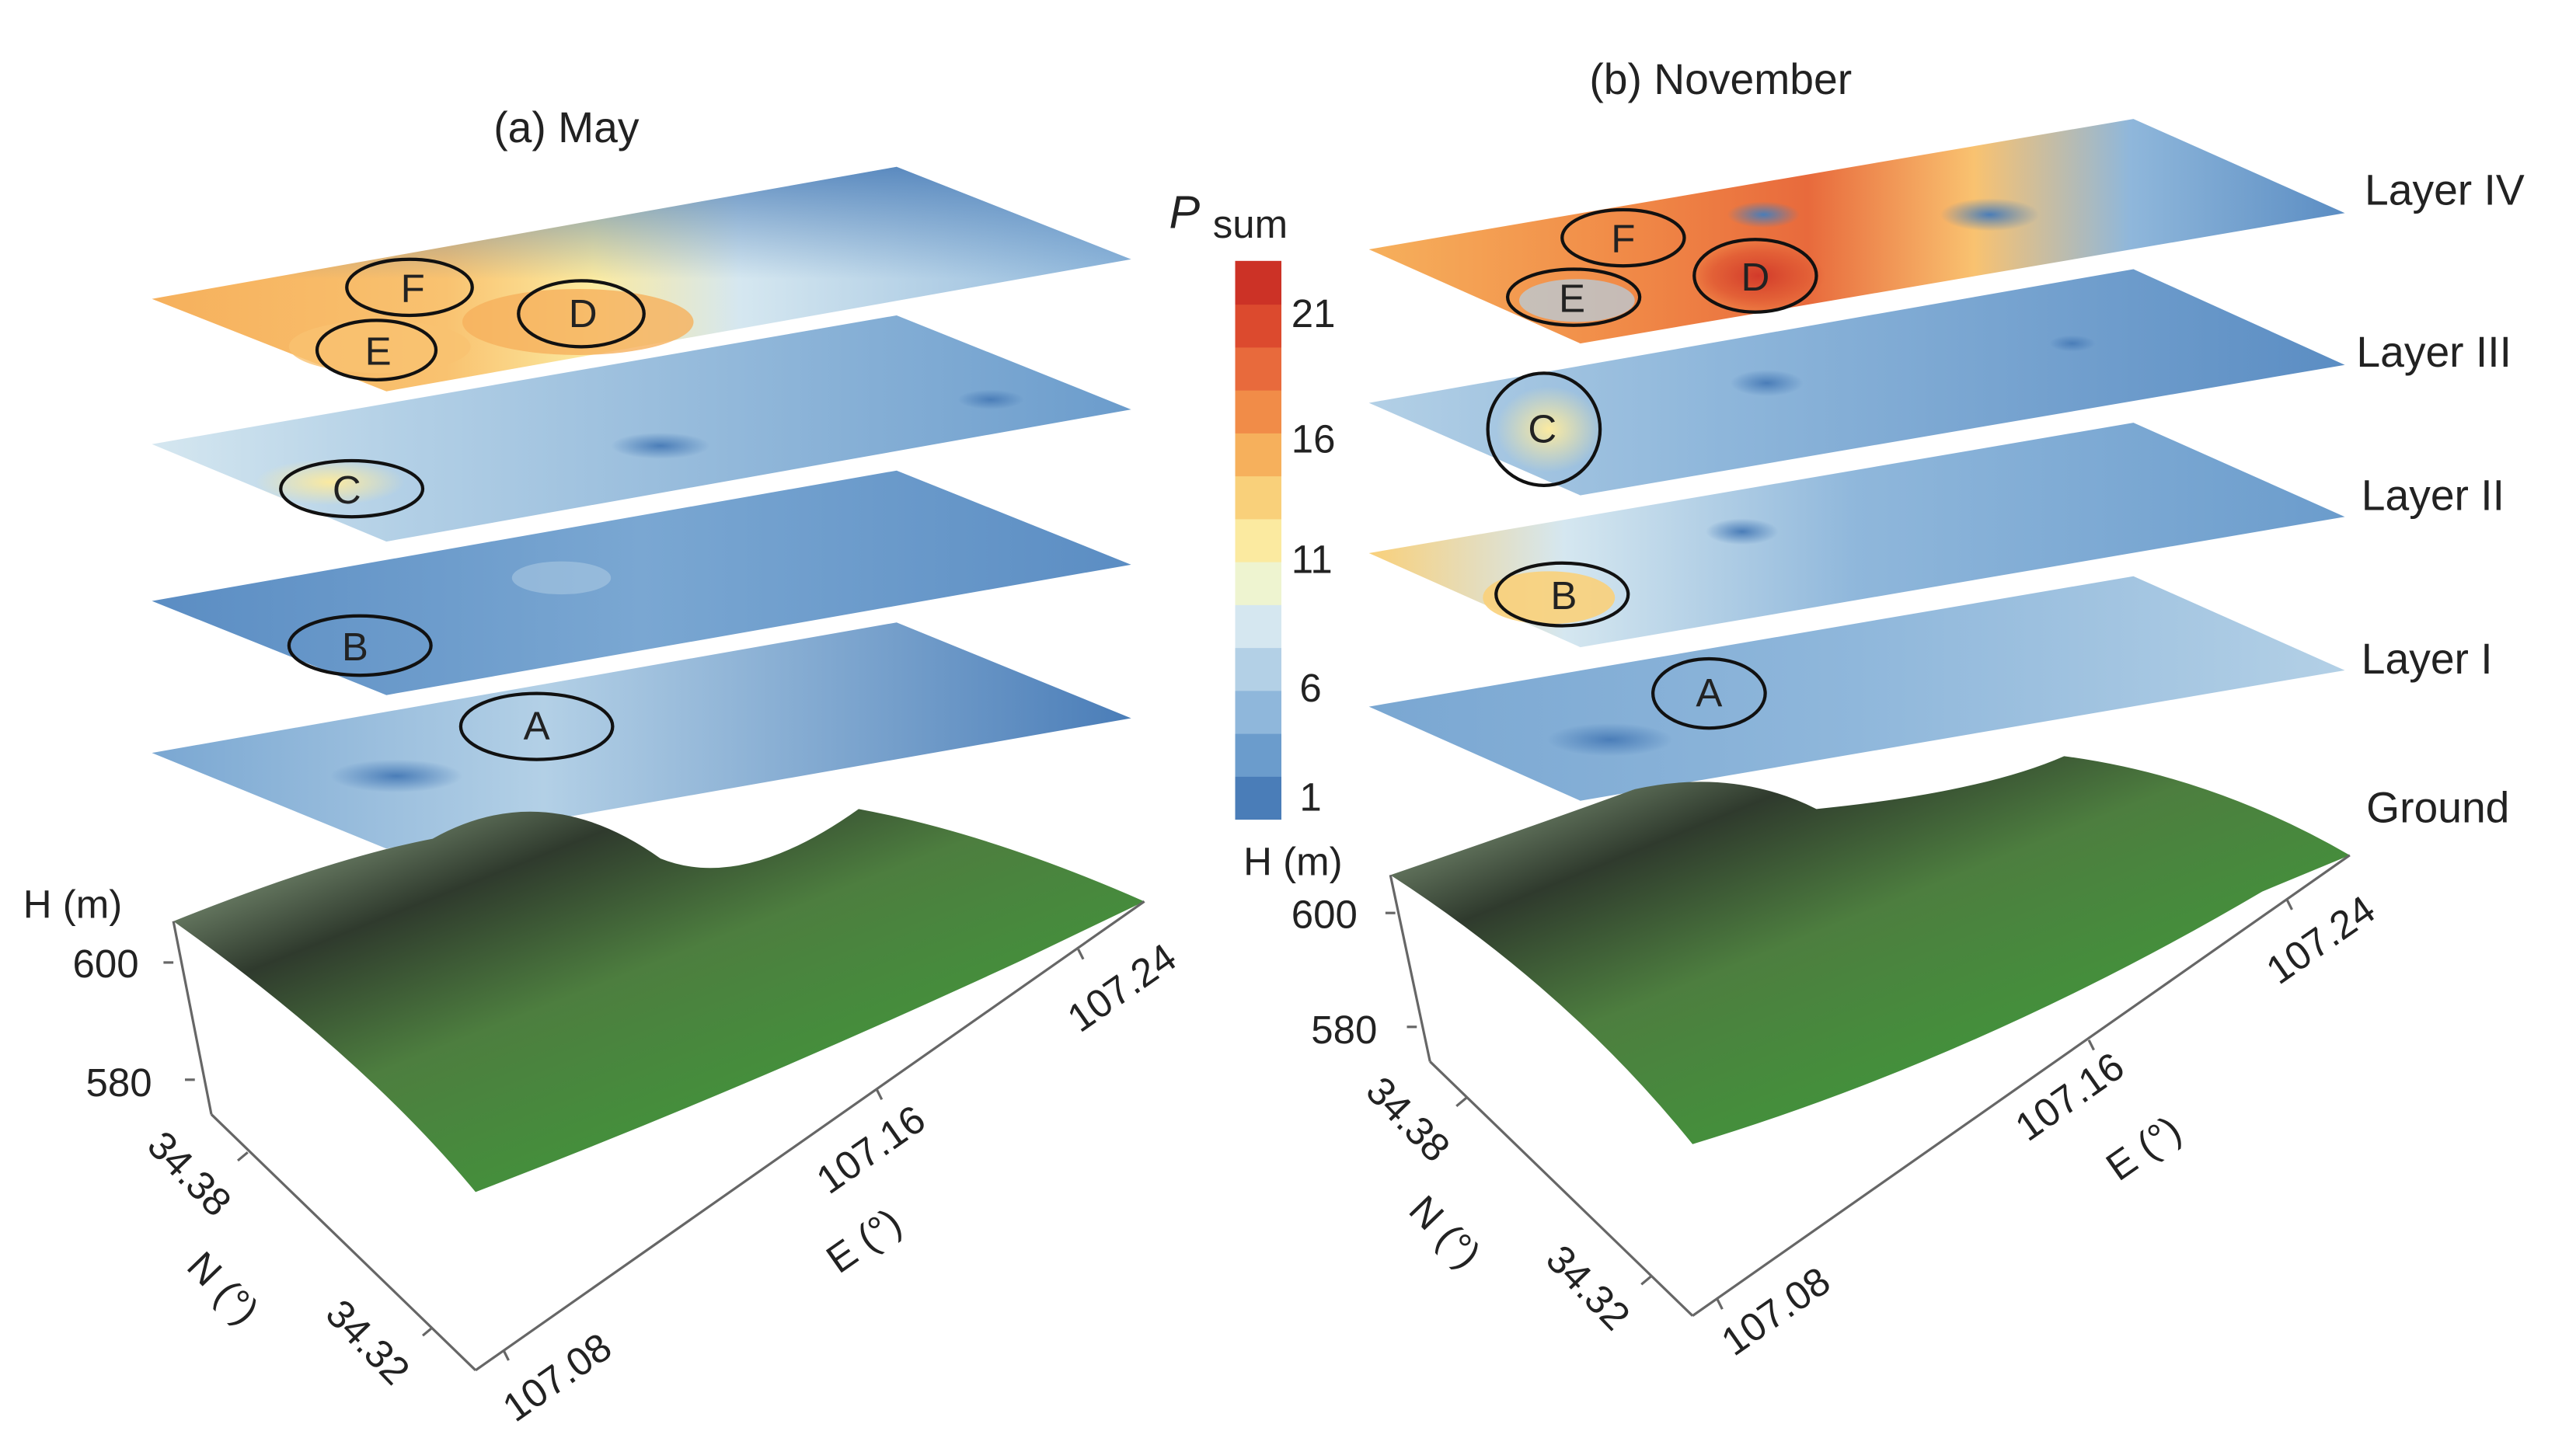 This screenshot has width=2576, height=1438. Describe the element at coordinates (2143, 1148) in the screenshot. I see `nov-e-axis-label: E (°)` at that location.